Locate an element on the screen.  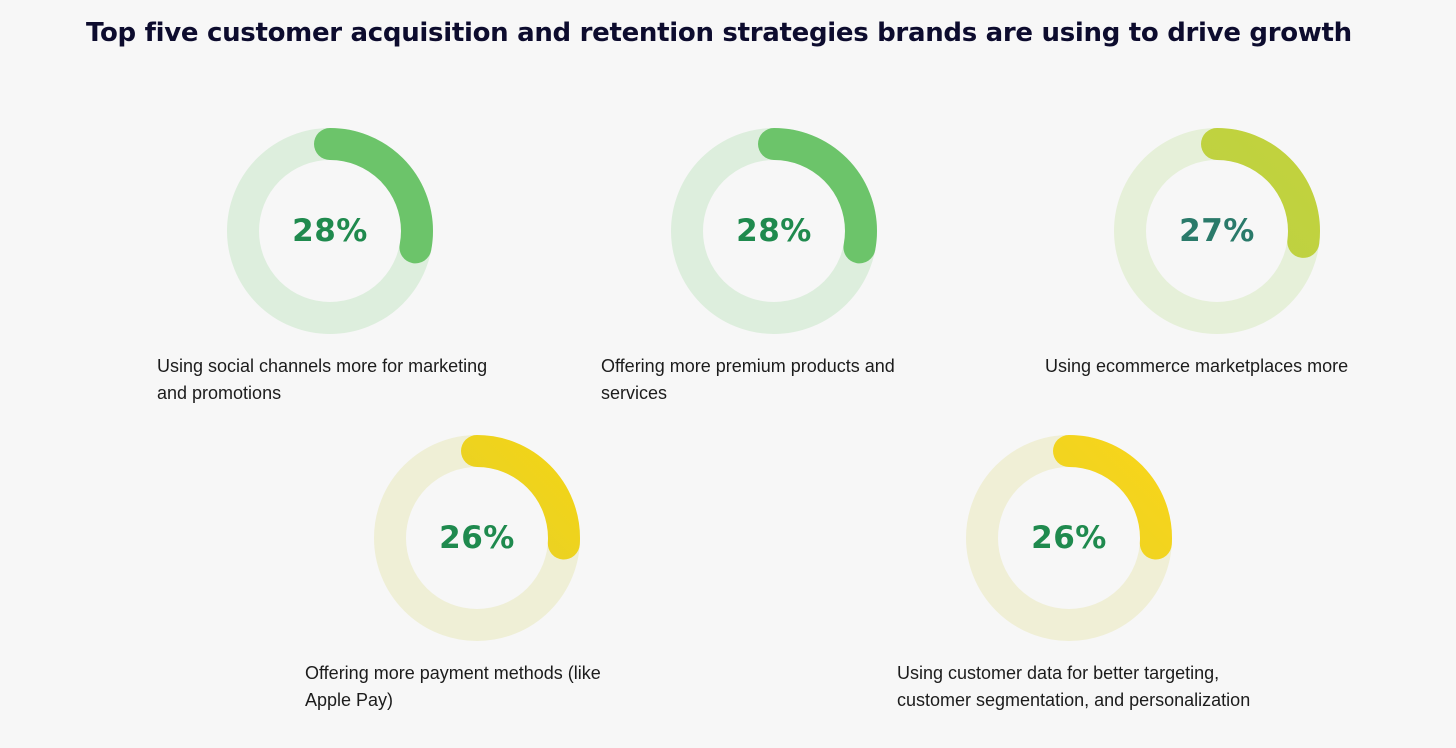
donut-caption: Using ecommerce marketplaces more is located at coordinates (1197, 366).